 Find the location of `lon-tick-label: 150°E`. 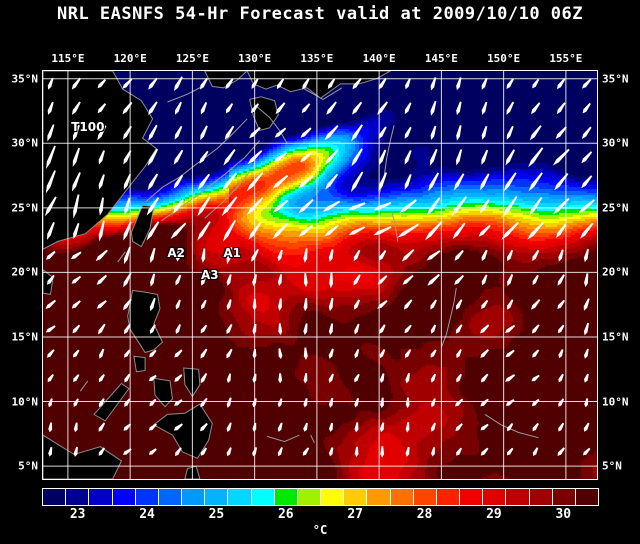

lon-tick-label: 150°E is located at coordinates (504, 58).